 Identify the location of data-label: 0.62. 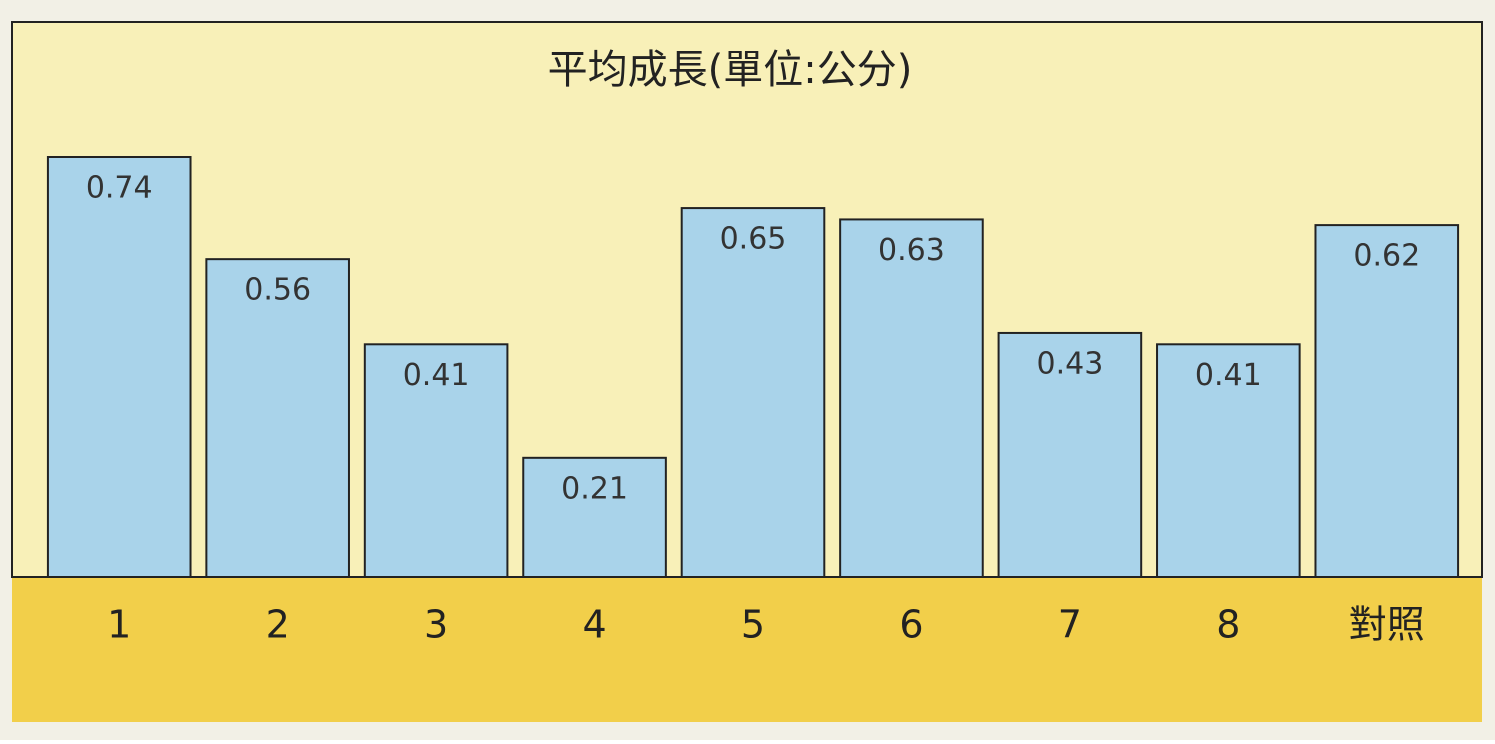
(1386, 256).